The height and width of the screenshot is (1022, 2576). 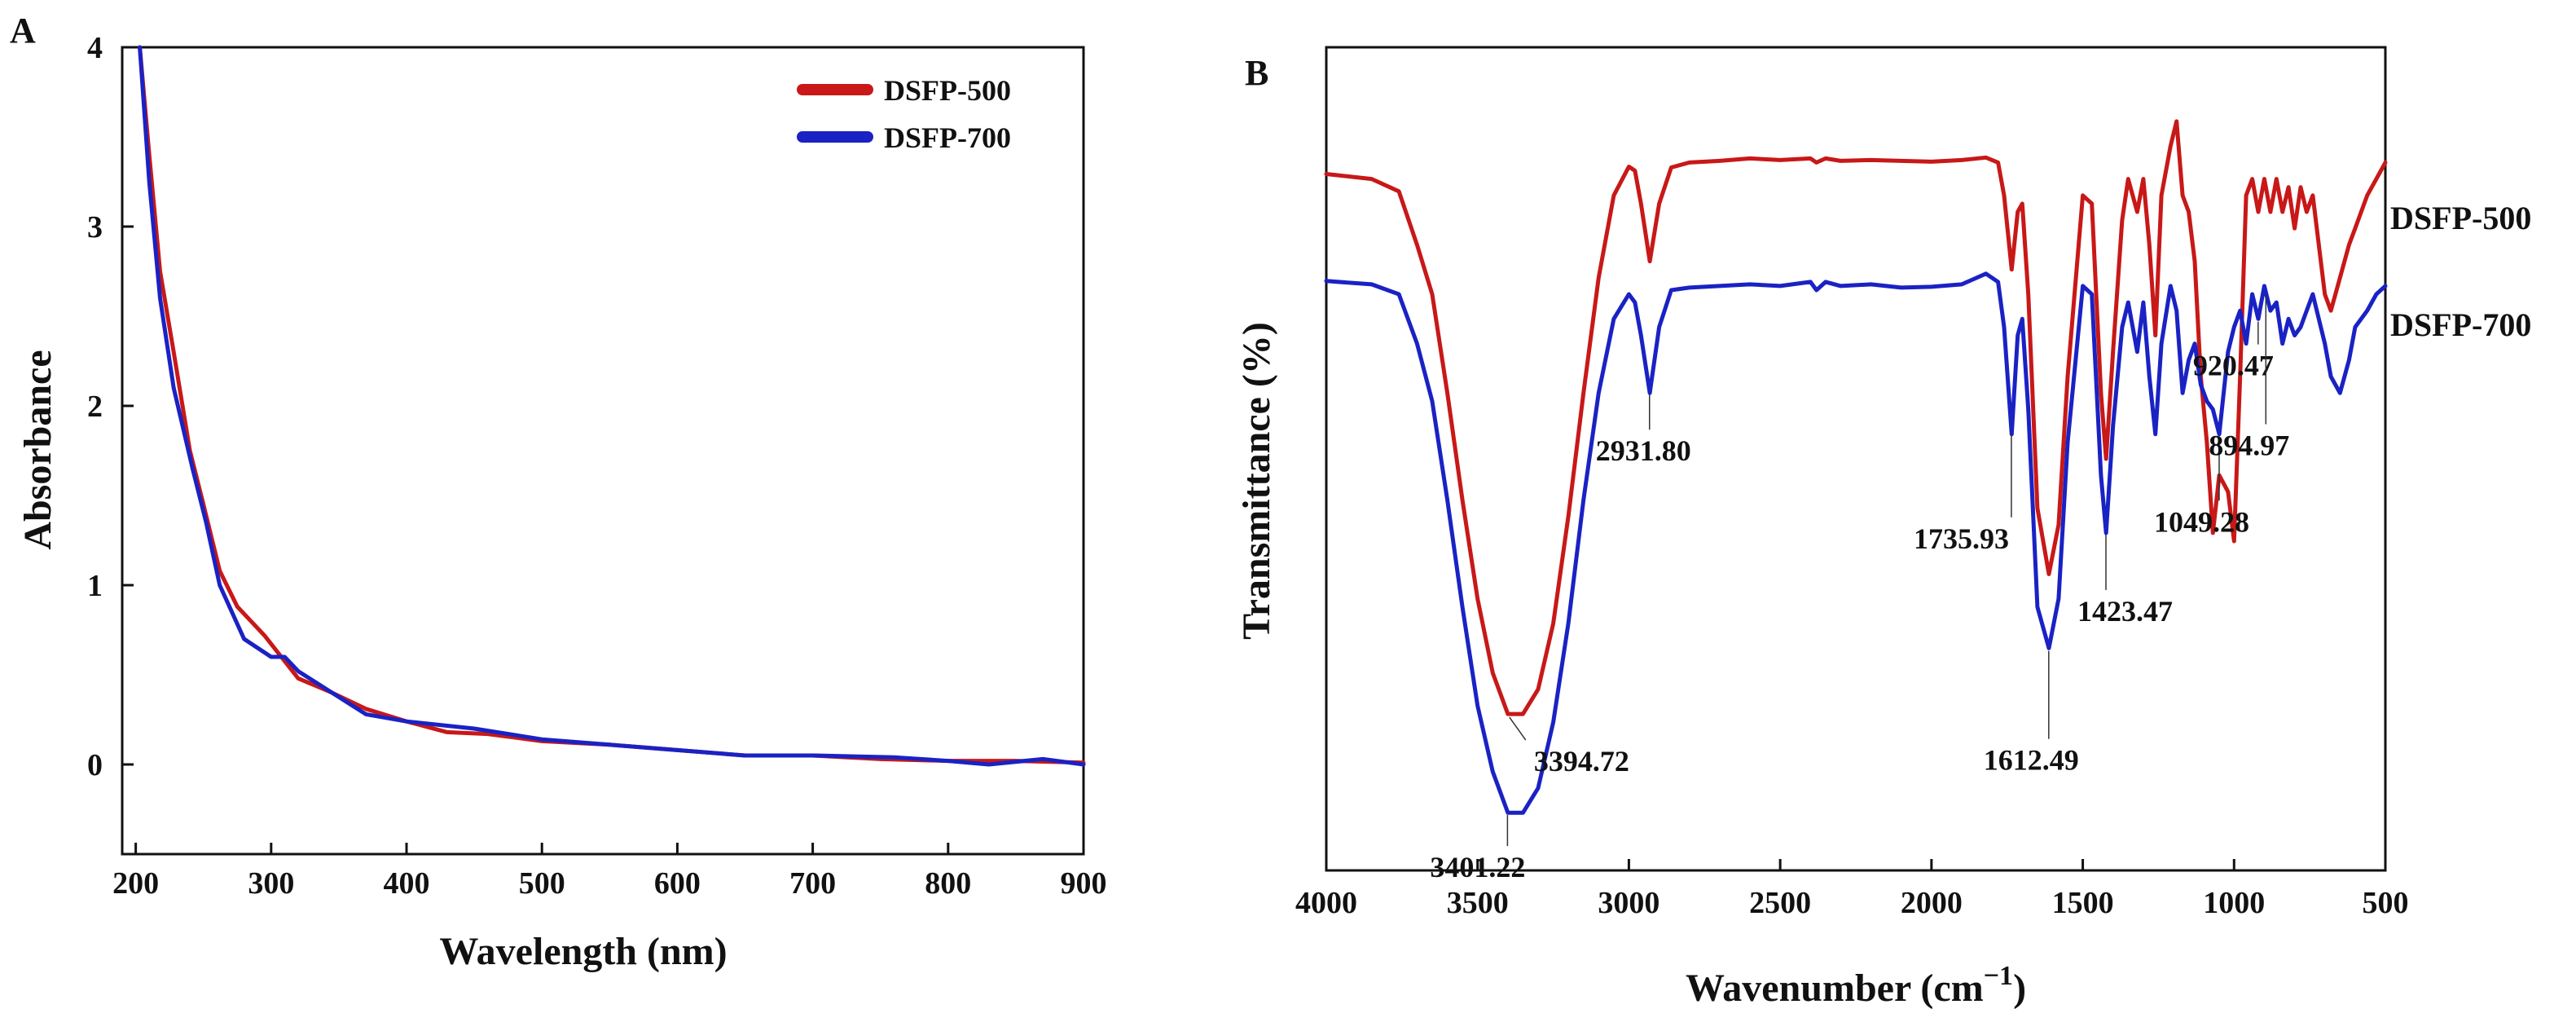 What do you see at coordinates (95, 407) in the screenshot?
I see `y-tick-label: 2` at bounding box center [95, 407].